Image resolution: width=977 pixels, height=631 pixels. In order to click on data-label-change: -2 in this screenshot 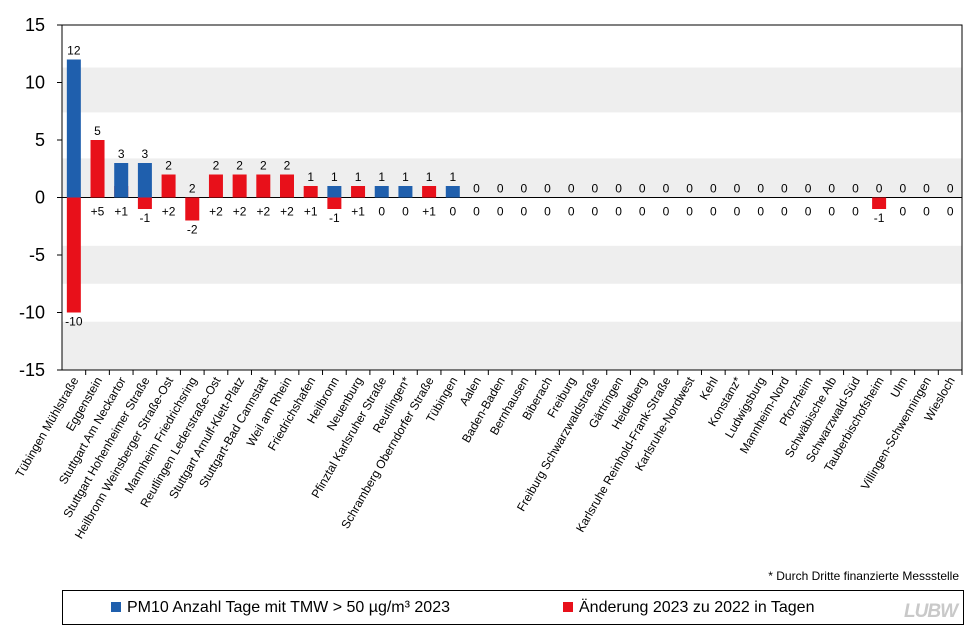, I will do `click(192, 230)`.